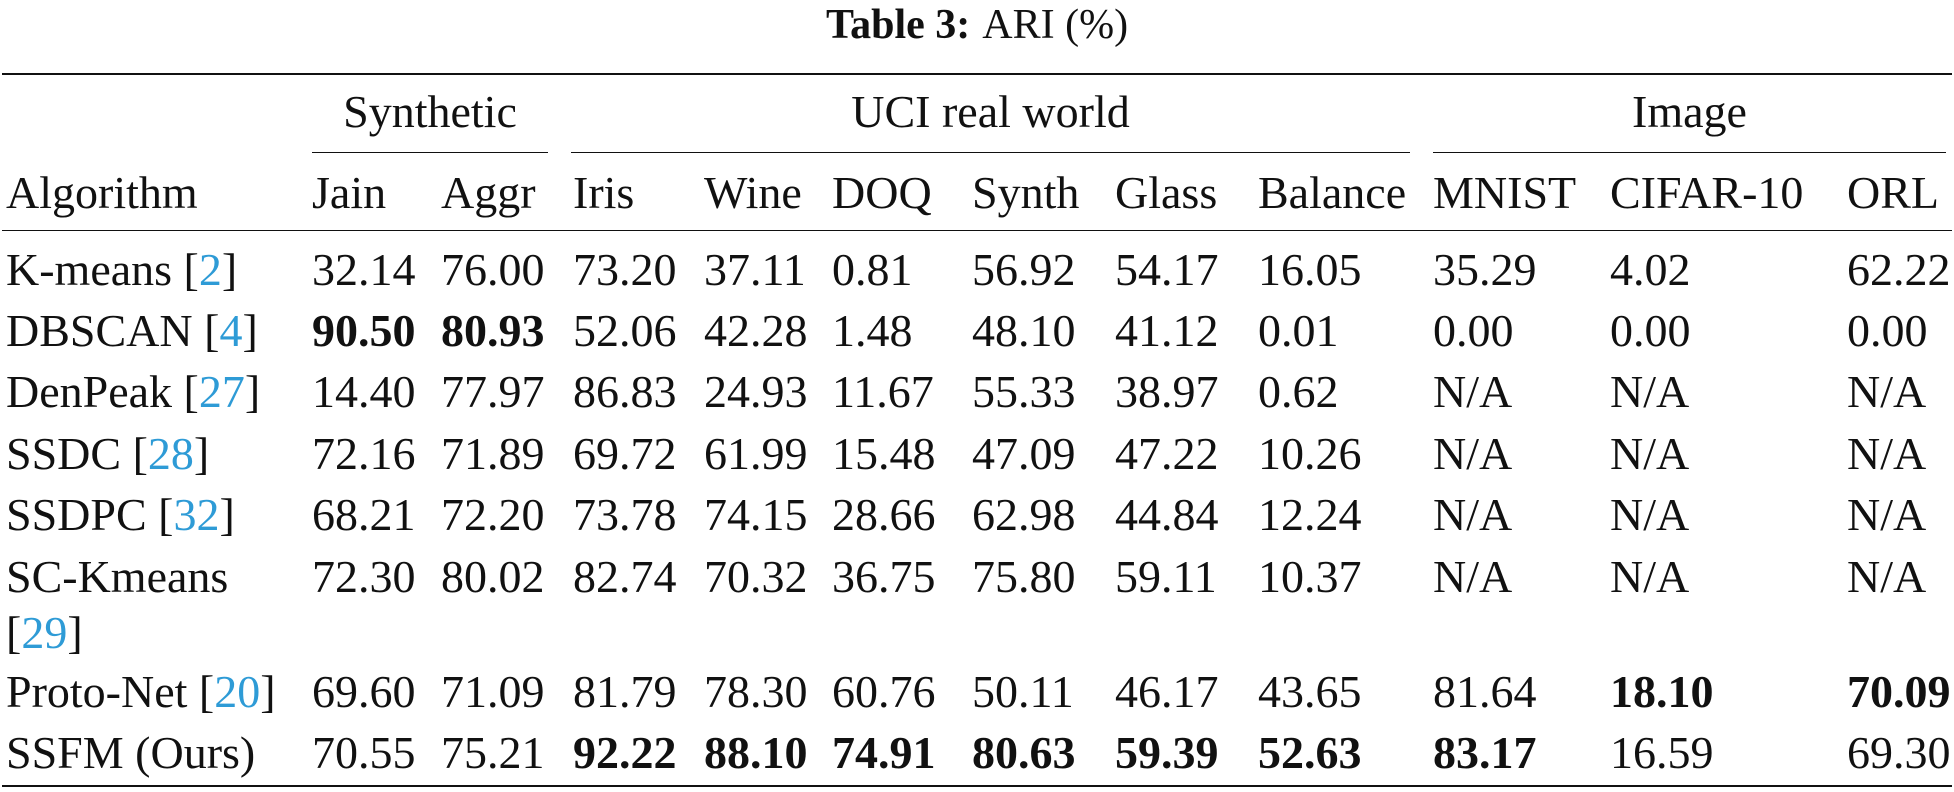 Image resolution: width=1954 pixels, height=792 pixels. What do you see at coordinates (1167, 514) in the screenshot?
I see `cell: 44.84` at bounding box center [1167, 514].